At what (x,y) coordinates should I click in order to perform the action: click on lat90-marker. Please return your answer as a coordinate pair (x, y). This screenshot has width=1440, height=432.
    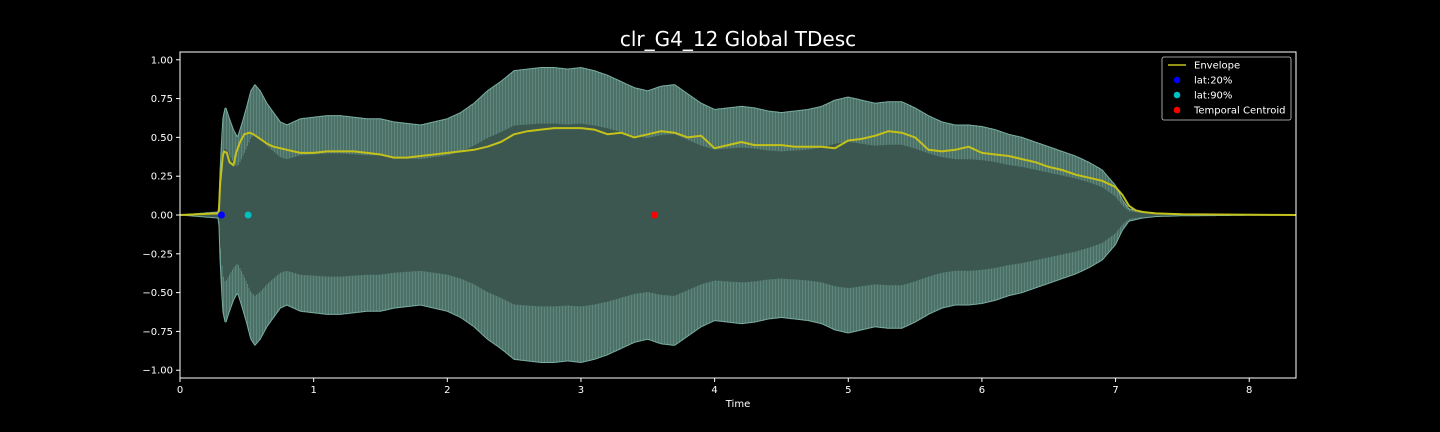
    Looking at the image, I should click on (248, 215).